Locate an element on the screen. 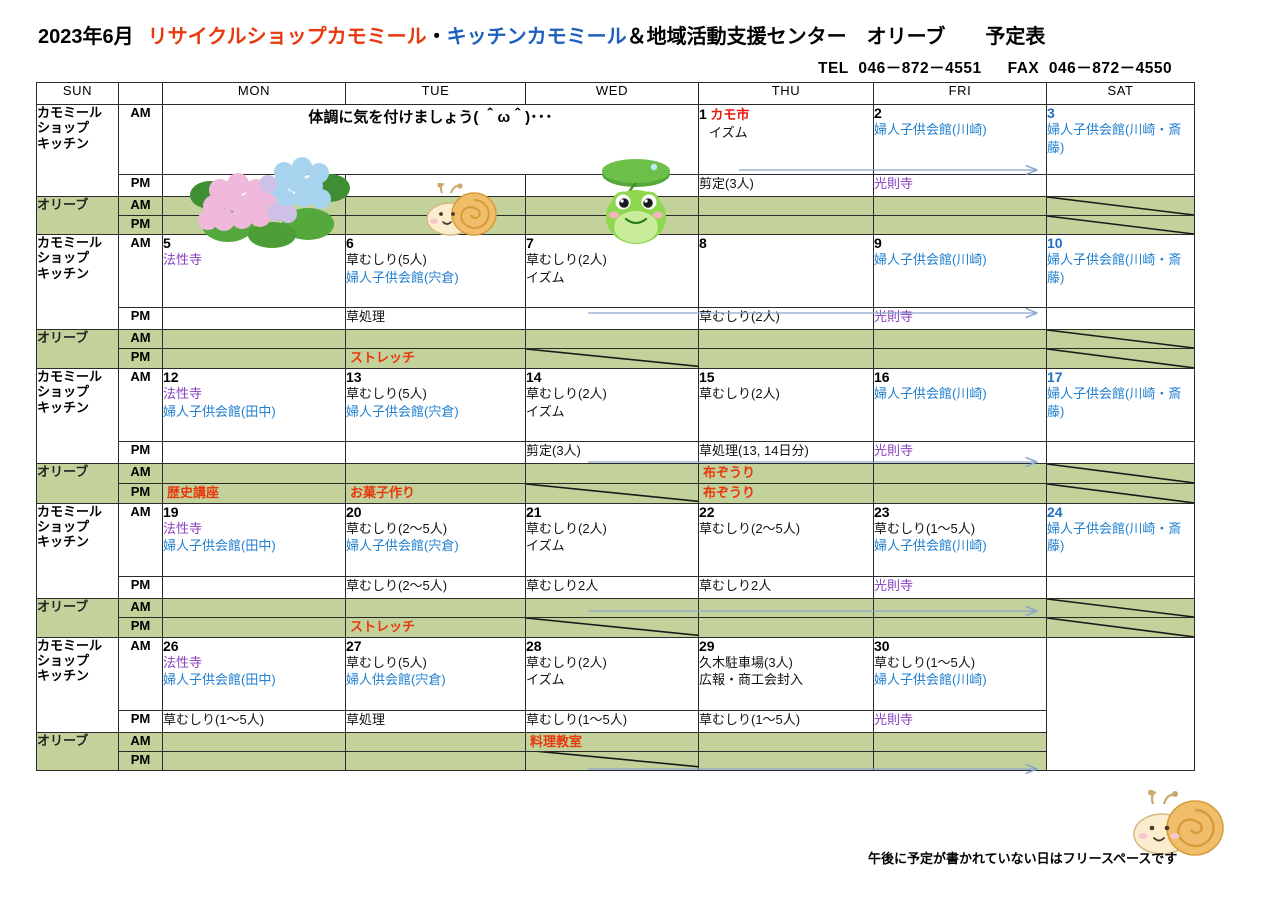 This screenshot has height=905, width=1280. olive-cell-sat-w2-pm is located at coordinates (1120, 358).